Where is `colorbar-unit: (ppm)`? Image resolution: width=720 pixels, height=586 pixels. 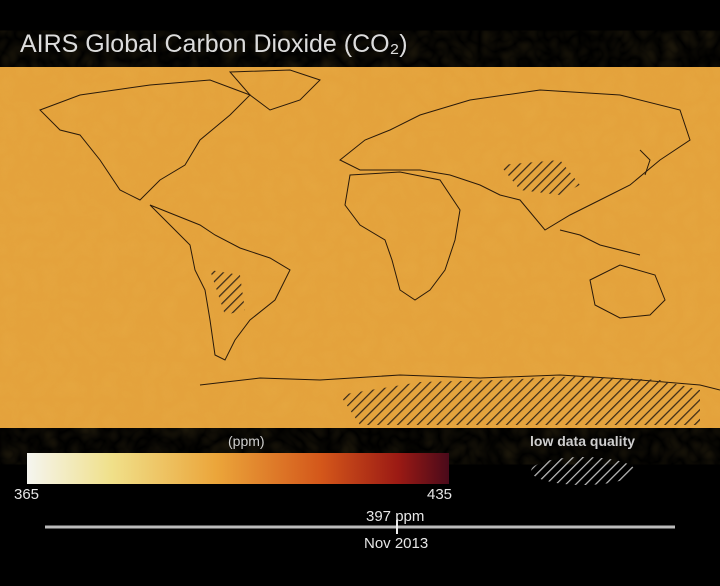
colorbar-unit: (ppm) is located at coordinates (246, 441).